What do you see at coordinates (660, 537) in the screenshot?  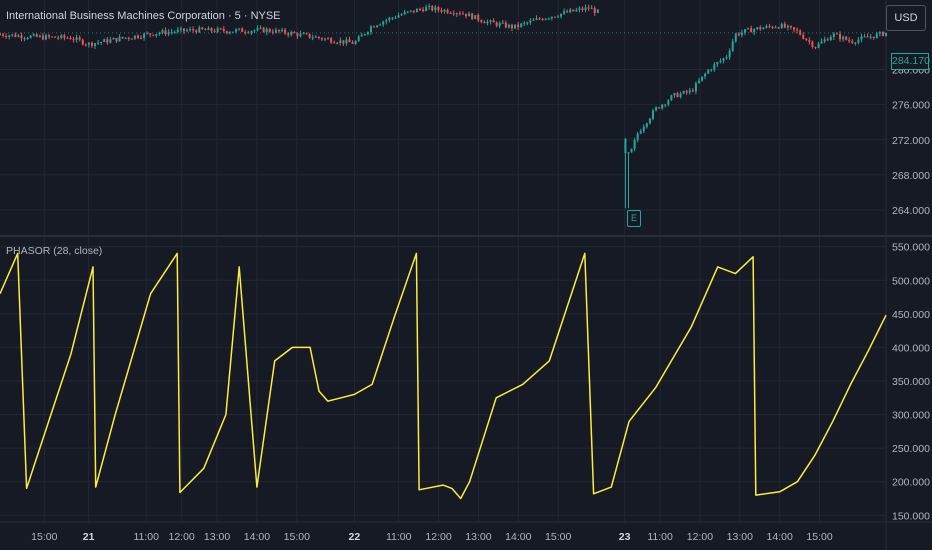 I see `x-tick-label: 11:00` at bounding box center [660, 537].